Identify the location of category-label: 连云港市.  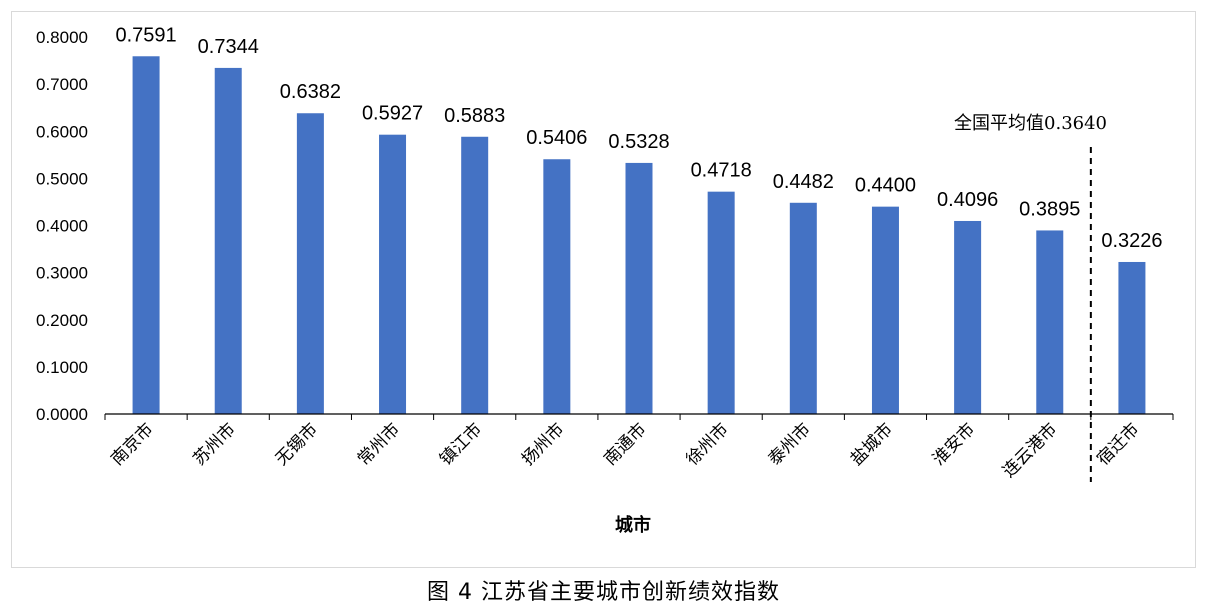
(1030, 450).